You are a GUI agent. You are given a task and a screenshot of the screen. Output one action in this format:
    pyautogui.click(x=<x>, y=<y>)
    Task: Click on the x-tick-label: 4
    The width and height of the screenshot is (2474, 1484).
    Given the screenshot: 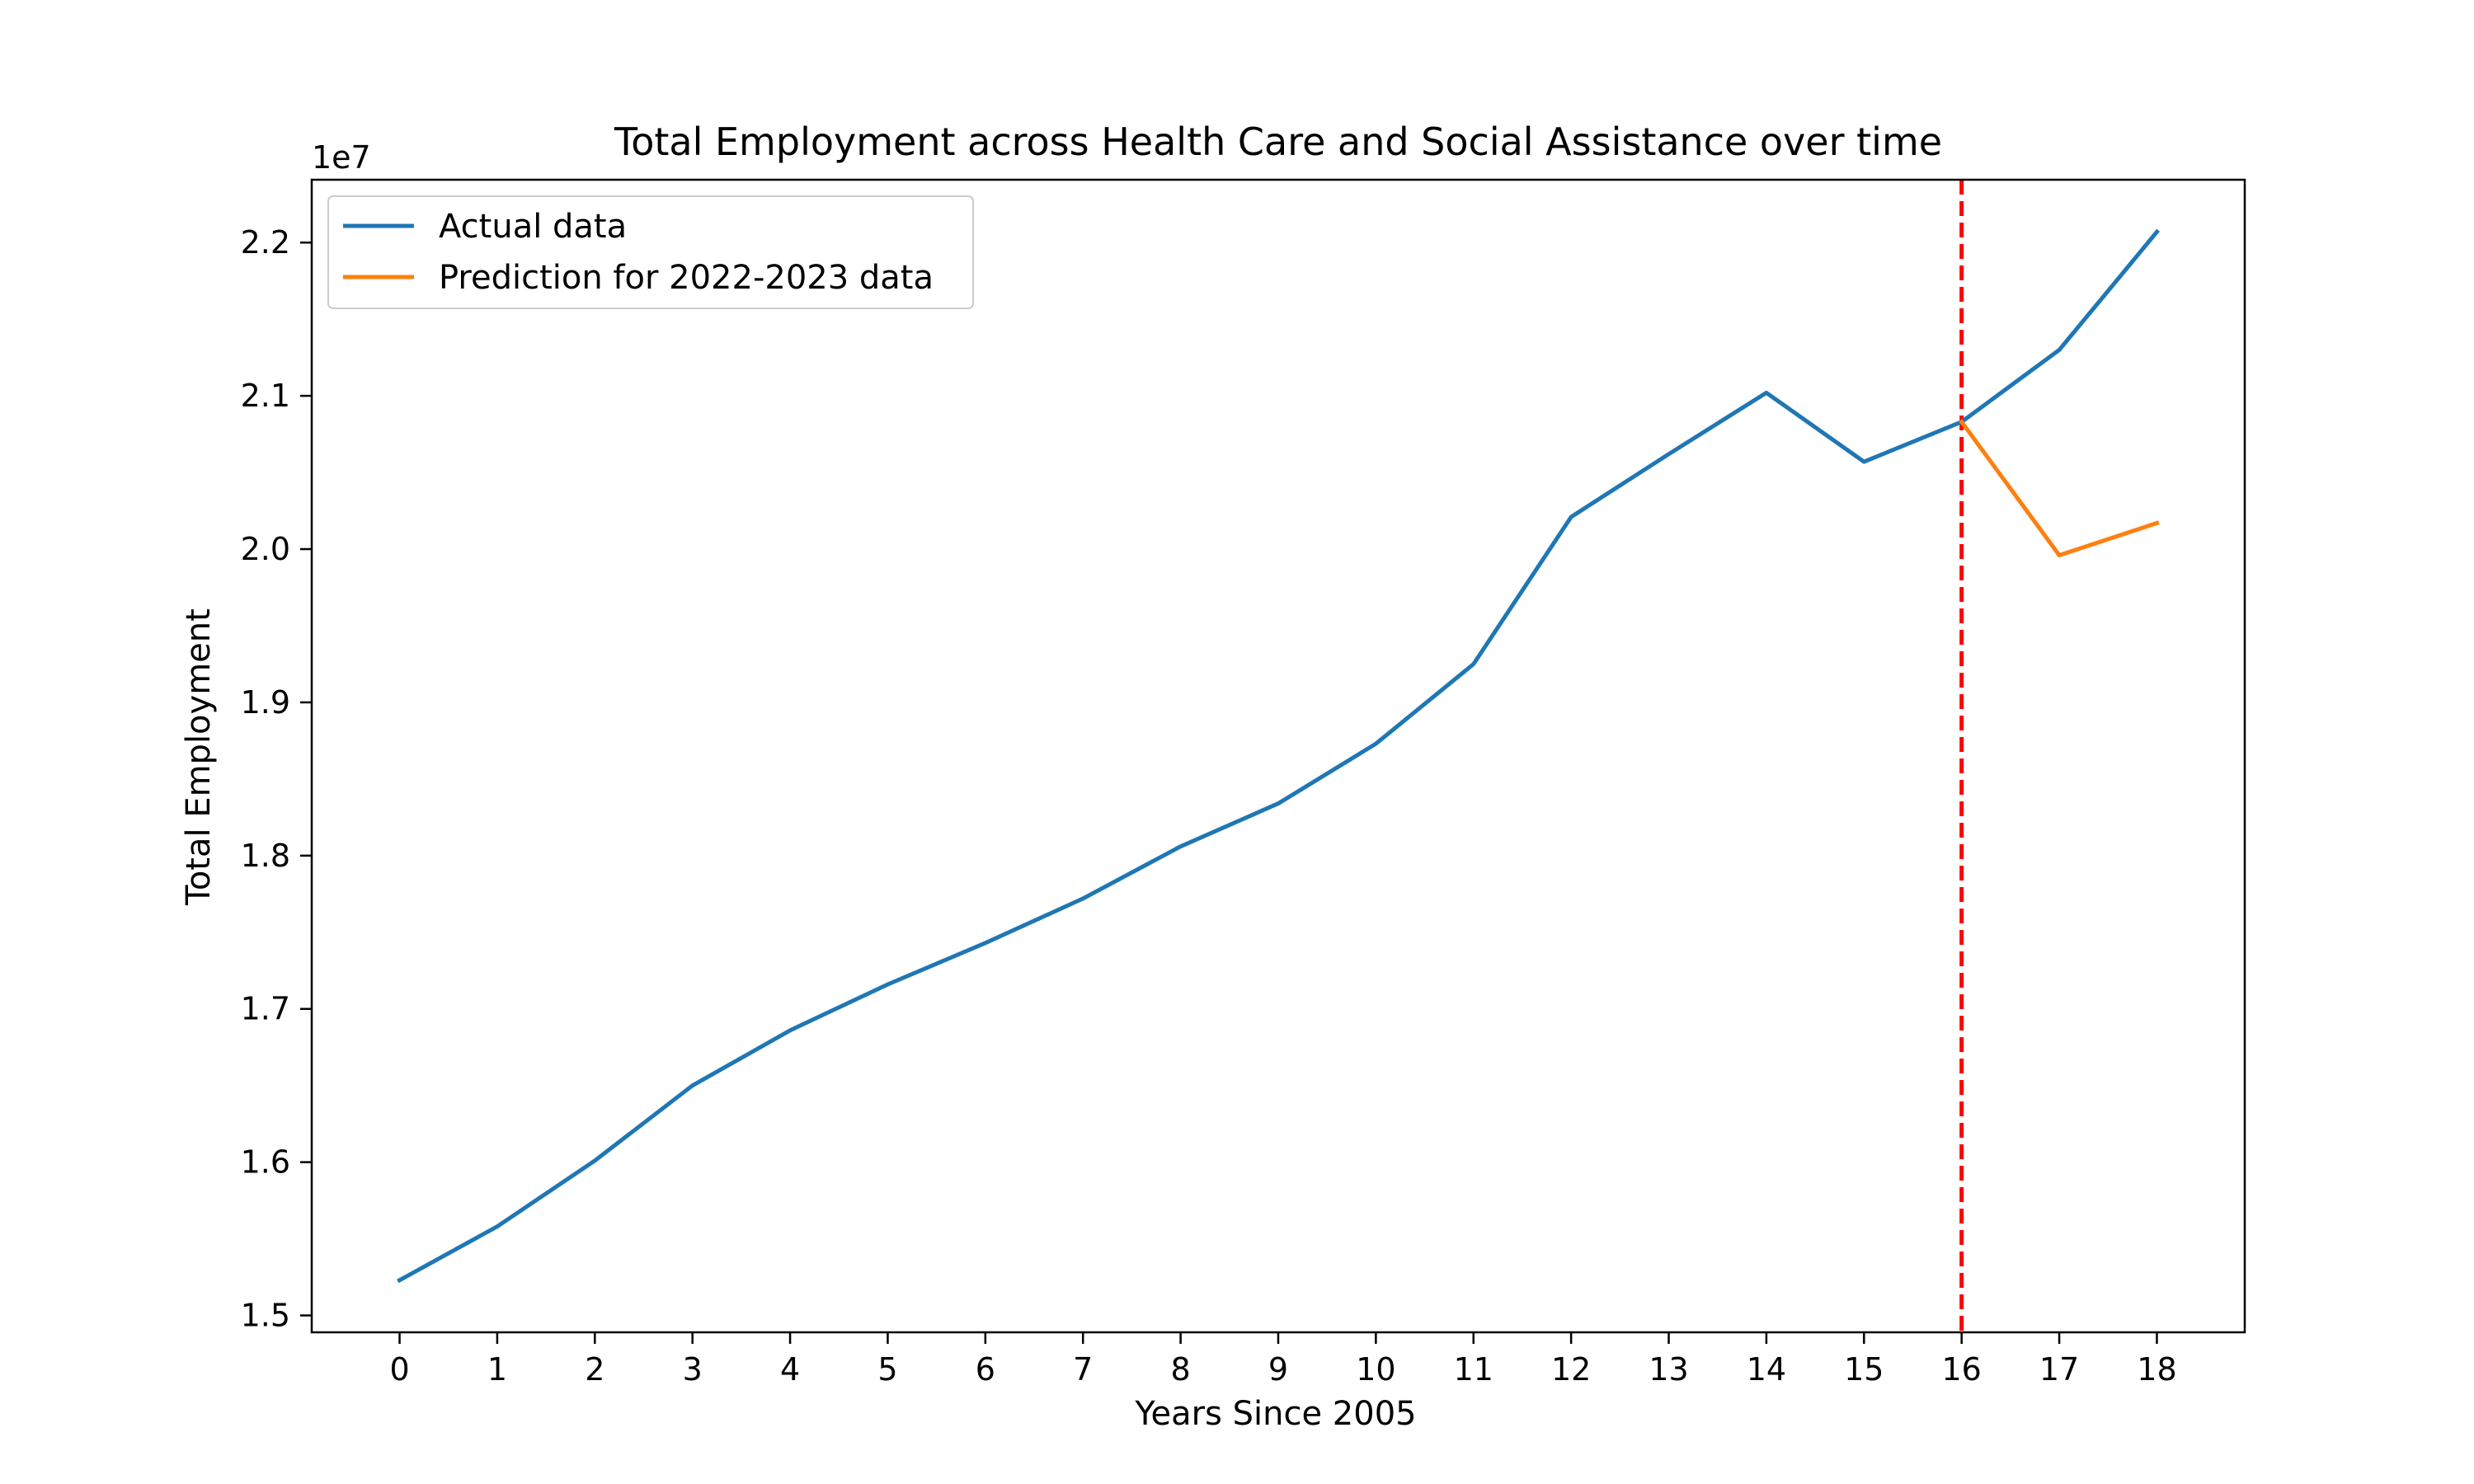 What is the action you would take?
    pyautogui.click(x=790, y=1369)
    